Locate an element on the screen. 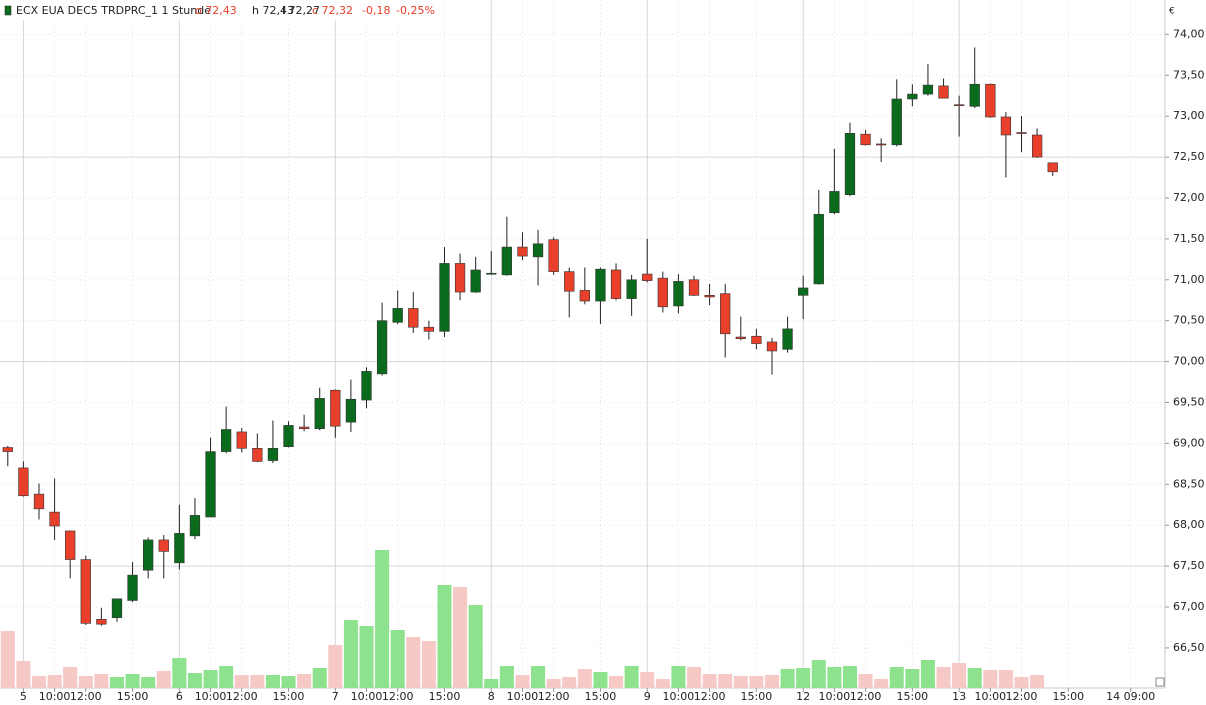 The height and width of the screenshot is (705, 1206). x-tick-label: 6 is located at coordinates (179, 696).